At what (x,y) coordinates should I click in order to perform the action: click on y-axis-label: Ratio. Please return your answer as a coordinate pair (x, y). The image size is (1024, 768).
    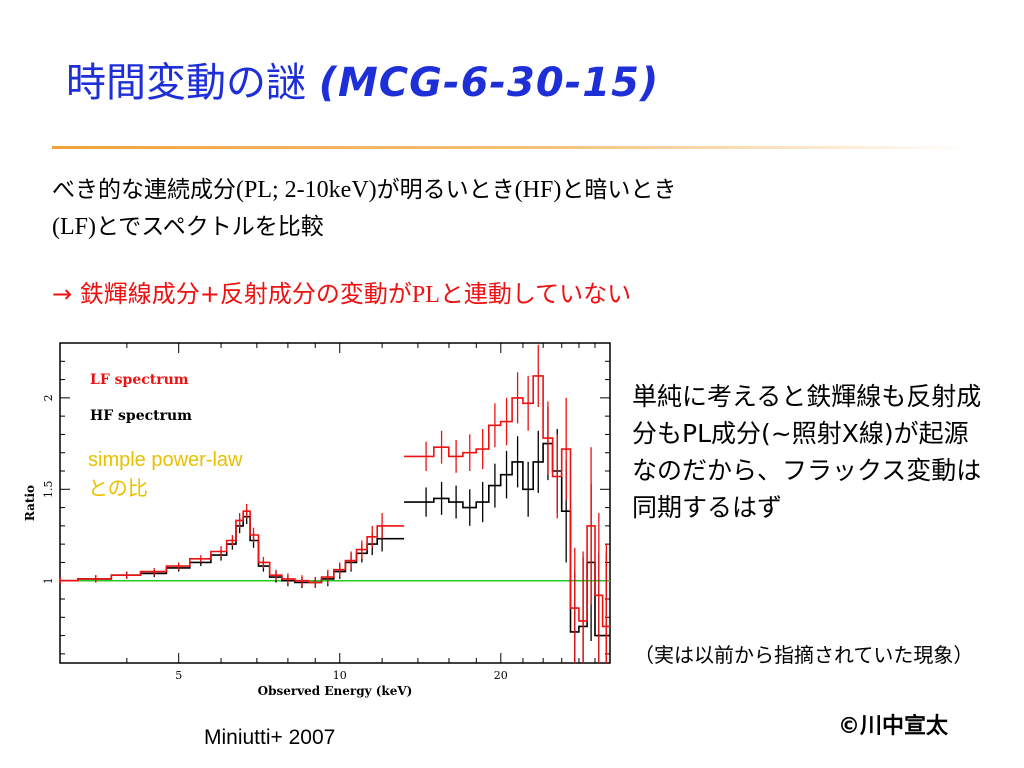
    Looking at the image, I should click on (30, 503).